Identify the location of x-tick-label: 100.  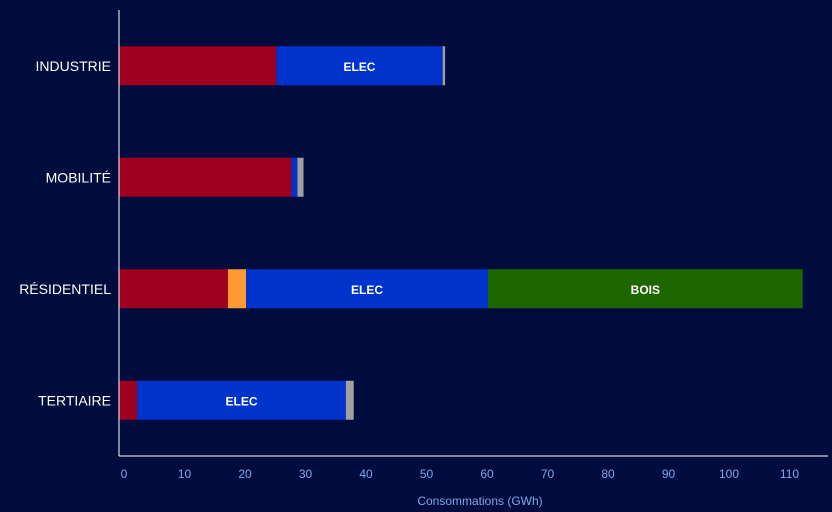
(729, 474).